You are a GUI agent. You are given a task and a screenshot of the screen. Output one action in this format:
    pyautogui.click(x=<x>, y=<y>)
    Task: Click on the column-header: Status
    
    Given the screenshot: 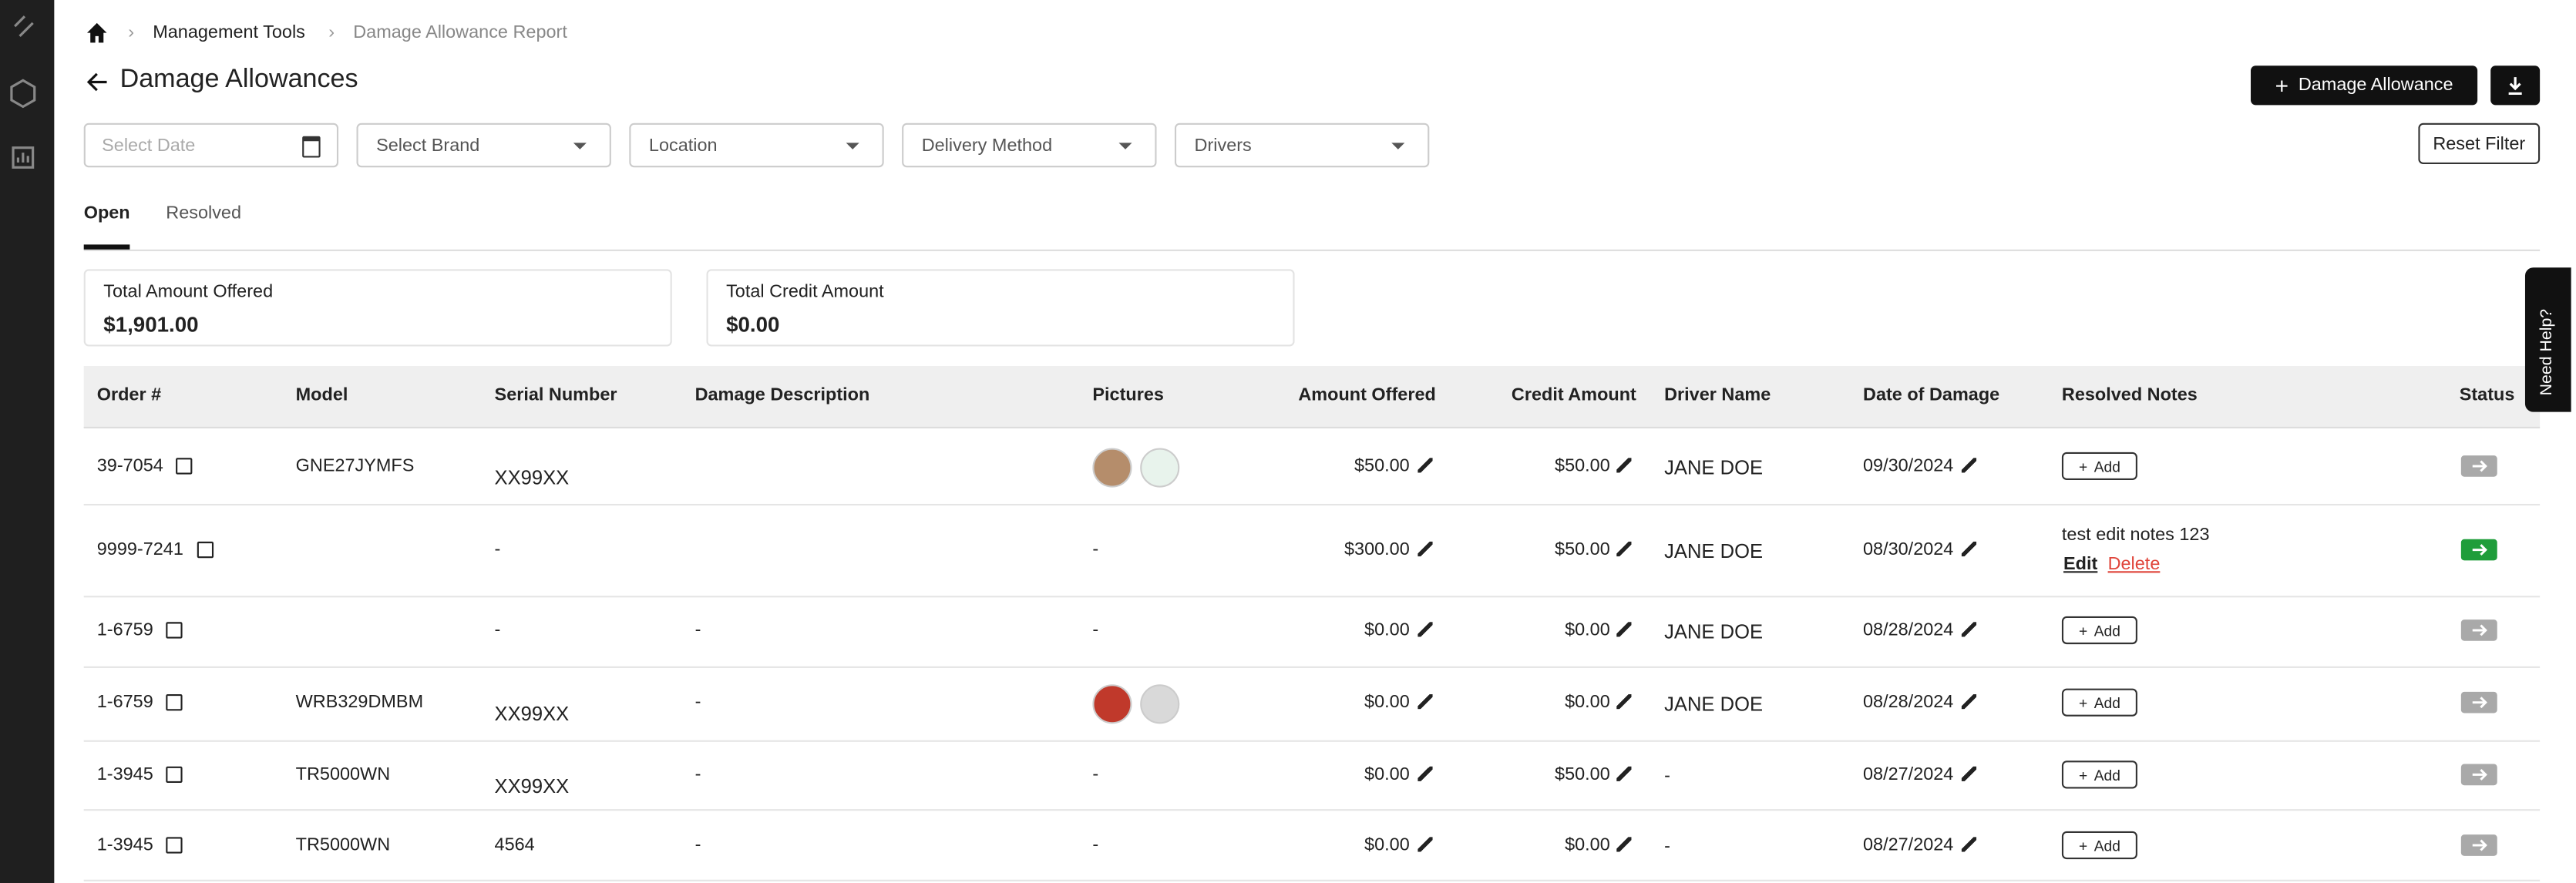 What is the action you would take?
    pyautogui.click(x=2487, y=395)
    